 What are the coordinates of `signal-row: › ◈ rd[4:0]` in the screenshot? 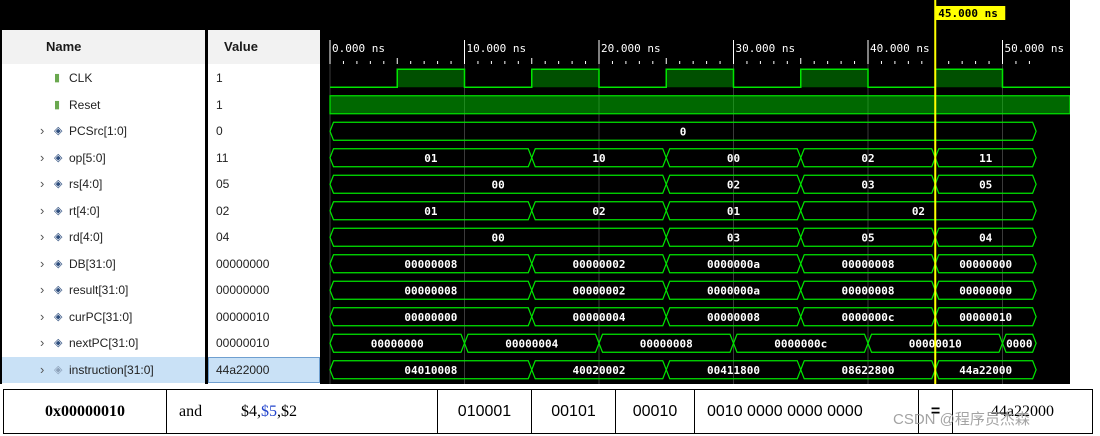 It's located at (104, 237).